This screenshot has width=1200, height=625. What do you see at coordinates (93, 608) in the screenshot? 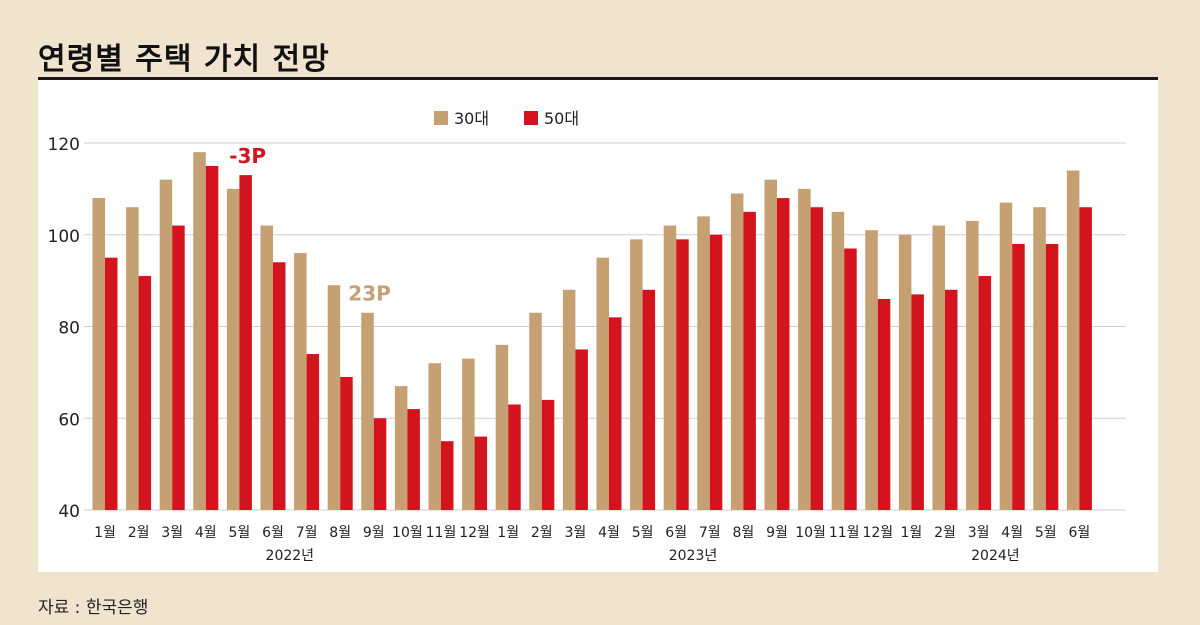
I see `source-note: 자료 : 한국은행` at bounding box center [93, 608].